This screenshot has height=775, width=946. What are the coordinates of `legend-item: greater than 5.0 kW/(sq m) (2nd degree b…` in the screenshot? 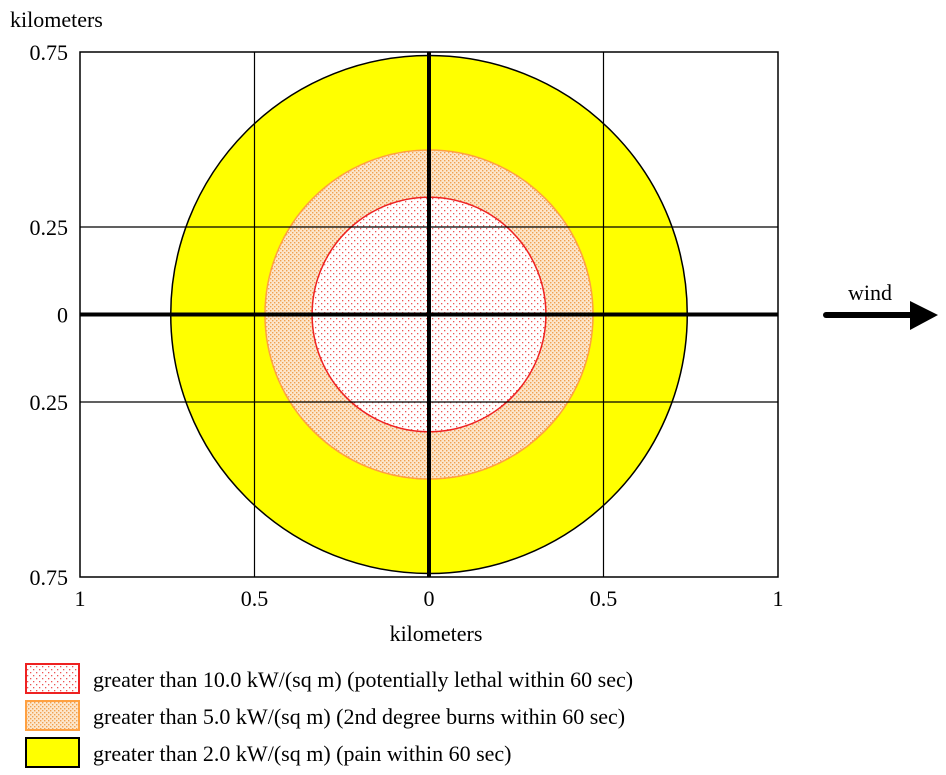 It's located at (325, 715).